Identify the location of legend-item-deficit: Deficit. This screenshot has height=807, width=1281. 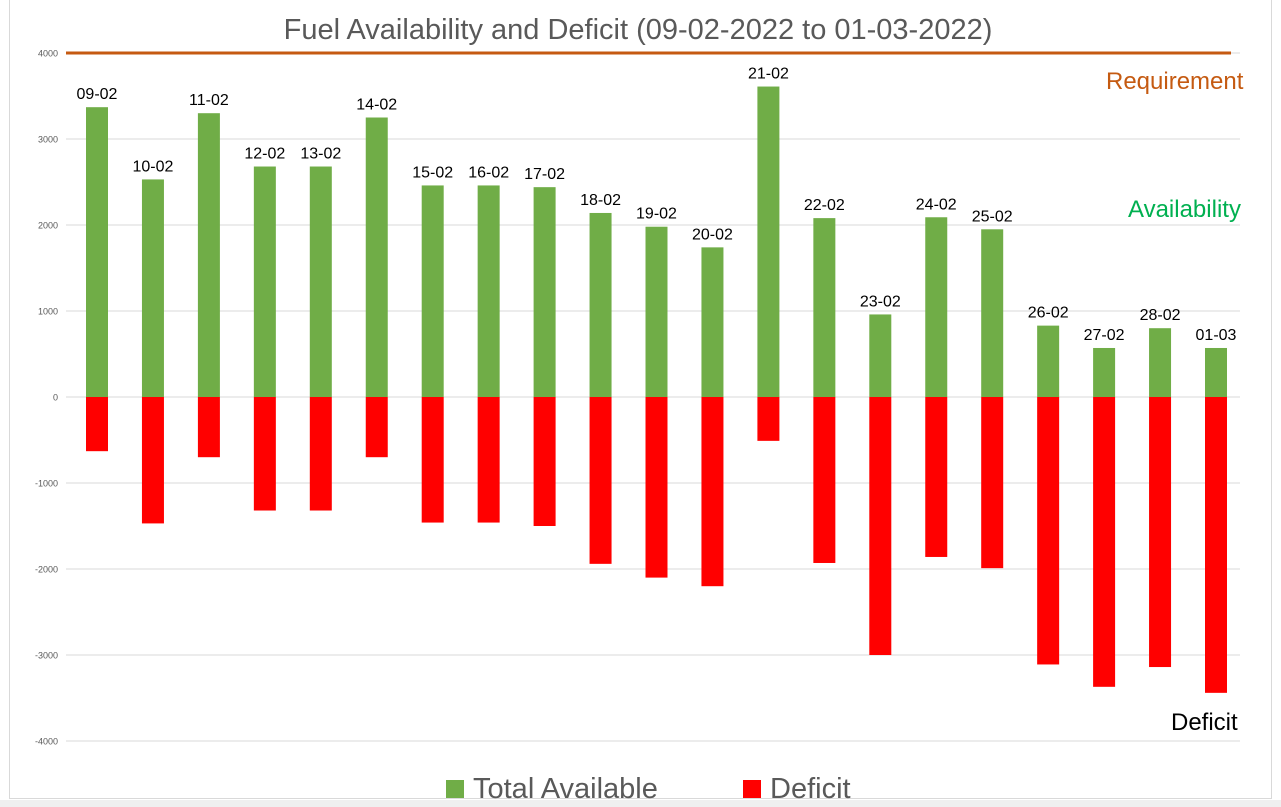
(797, 789).